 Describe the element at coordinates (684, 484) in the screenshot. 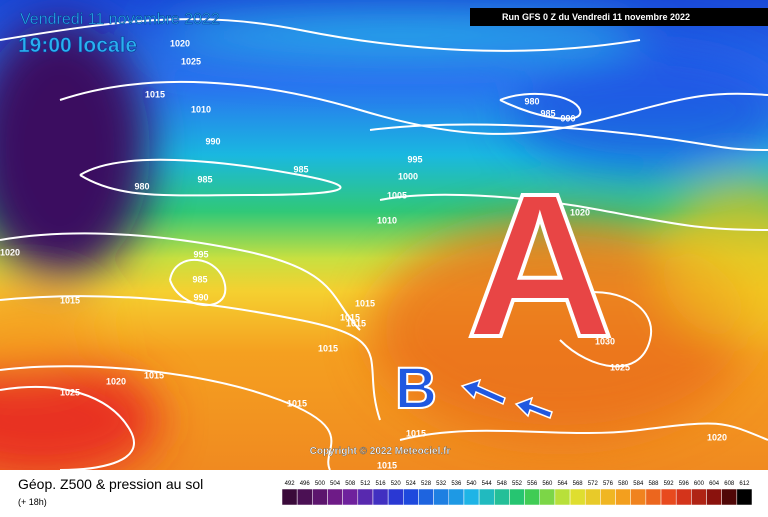

I see `scale-label: 596` at that location.